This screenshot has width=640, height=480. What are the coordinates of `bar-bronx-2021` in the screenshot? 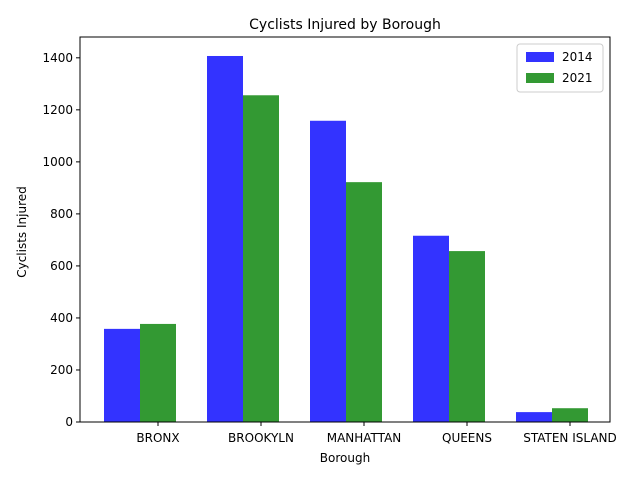 It's located at (158, 372).